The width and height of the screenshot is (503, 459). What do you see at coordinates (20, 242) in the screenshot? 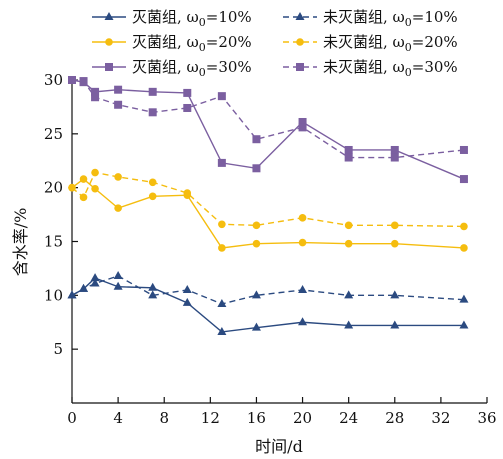
I see `y-axis-title: 含水率/%` at bounding box center [20, 242].